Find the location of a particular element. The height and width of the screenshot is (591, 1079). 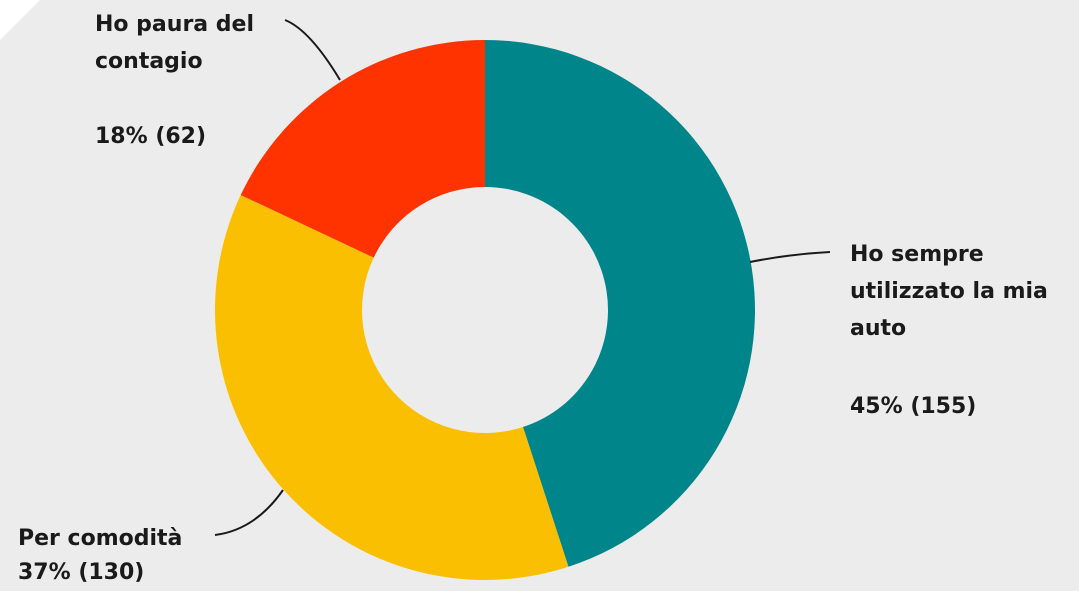

value-label: 45% (155) is located at coordinates (913, 406).